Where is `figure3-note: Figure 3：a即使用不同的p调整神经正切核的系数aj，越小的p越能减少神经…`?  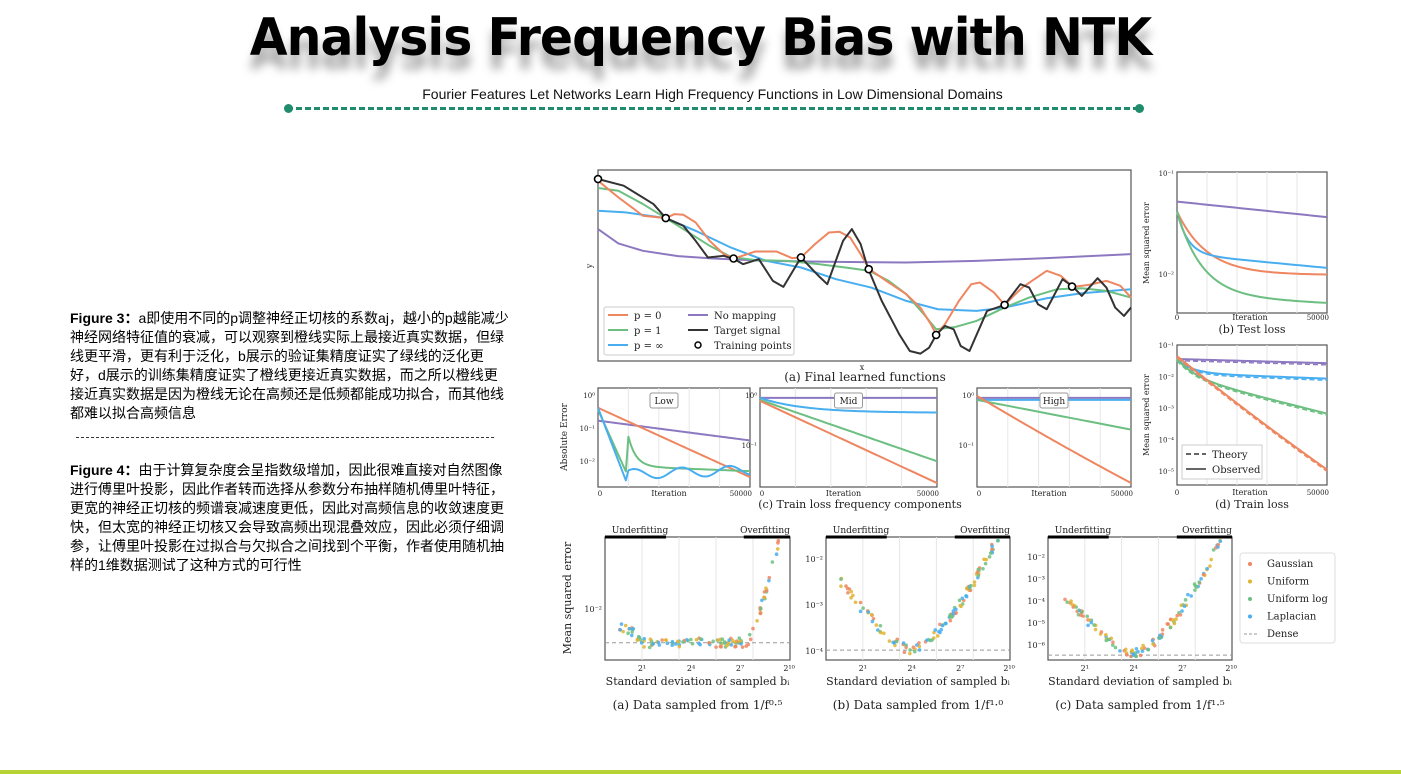
figure3-note: Figure 3：a即使用不同的p调整神经正切核的系数aj，越小的p越能减少神经… is located at coordinates (290, 366).